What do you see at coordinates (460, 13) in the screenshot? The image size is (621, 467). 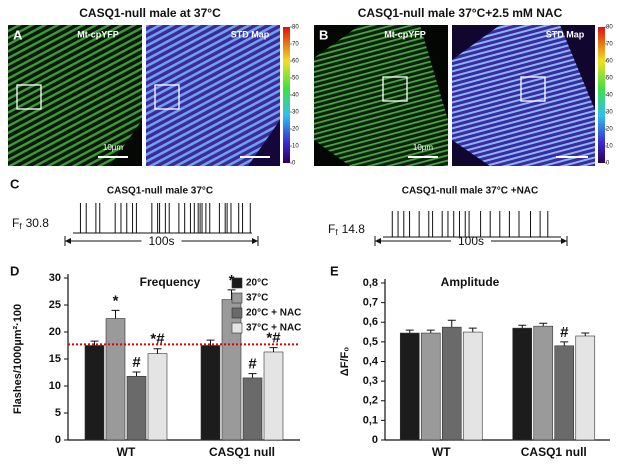 I see `panel-title: CASQ1-null male 37°C+2.5 mM NAC` at bounding box center [460, 13].